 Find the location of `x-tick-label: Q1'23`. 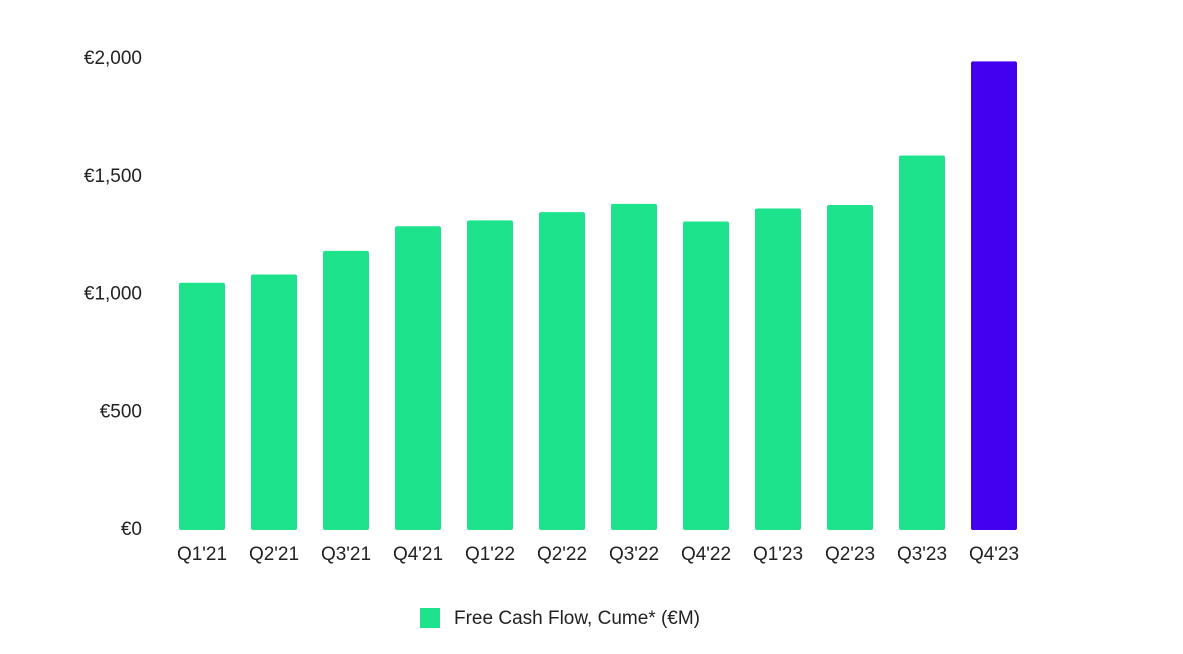

x-tick-label: Q1'23 is located at coordinates (778, 554).